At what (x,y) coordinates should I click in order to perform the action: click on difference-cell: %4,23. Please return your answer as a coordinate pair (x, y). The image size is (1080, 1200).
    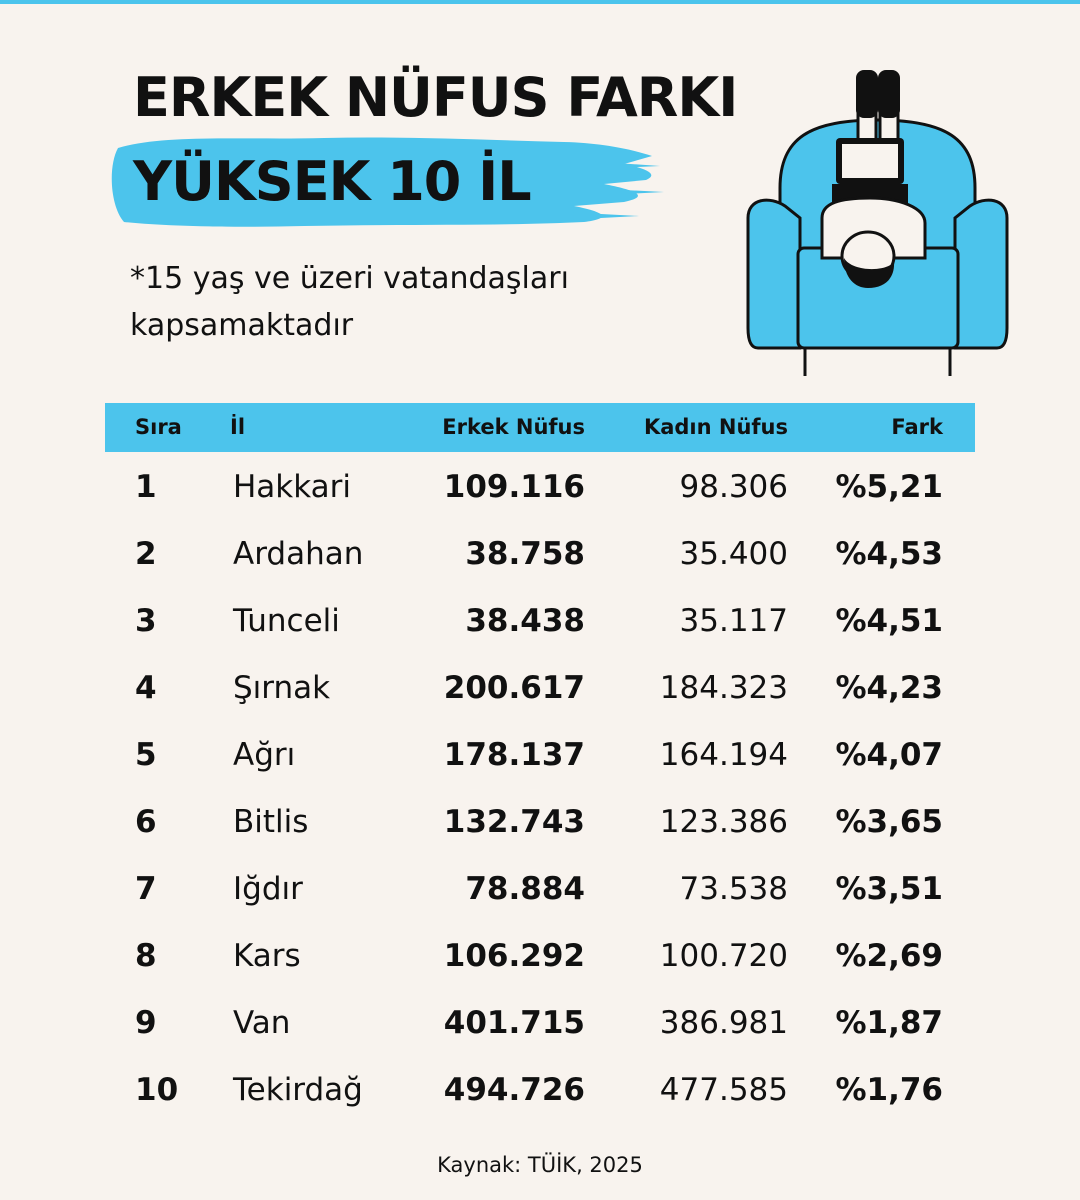
    Looking at the image, I should click on (889, 688).